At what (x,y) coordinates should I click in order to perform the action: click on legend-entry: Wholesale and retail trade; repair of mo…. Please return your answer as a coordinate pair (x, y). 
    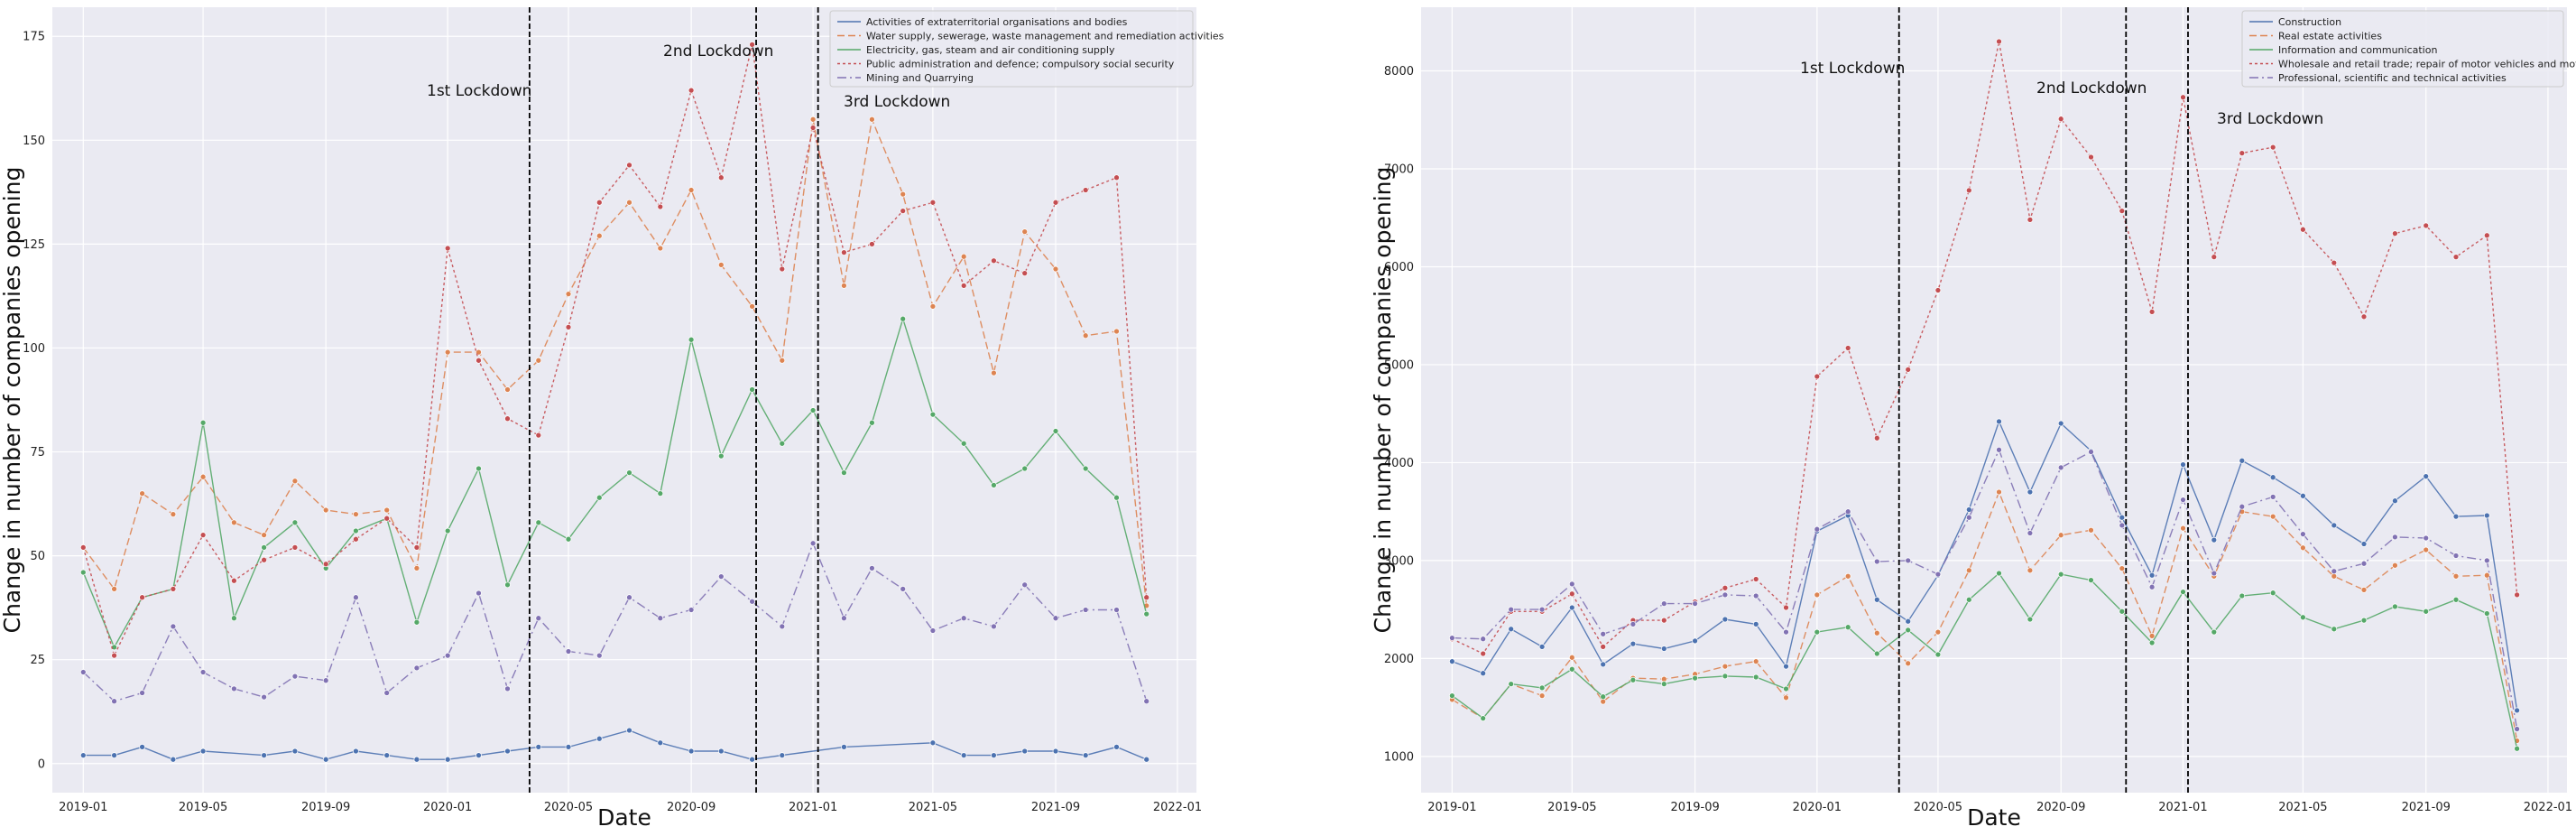
    Looking at the image, I should click on (2427, 64).